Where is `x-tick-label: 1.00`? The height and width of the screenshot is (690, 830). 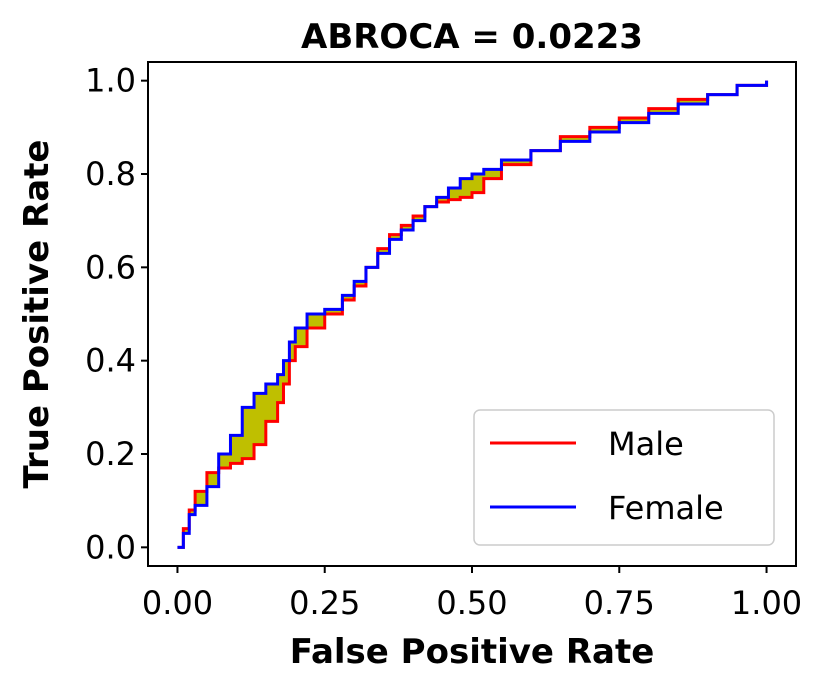 x-tick-label: 1.00 is located at coordinates (766, 603).